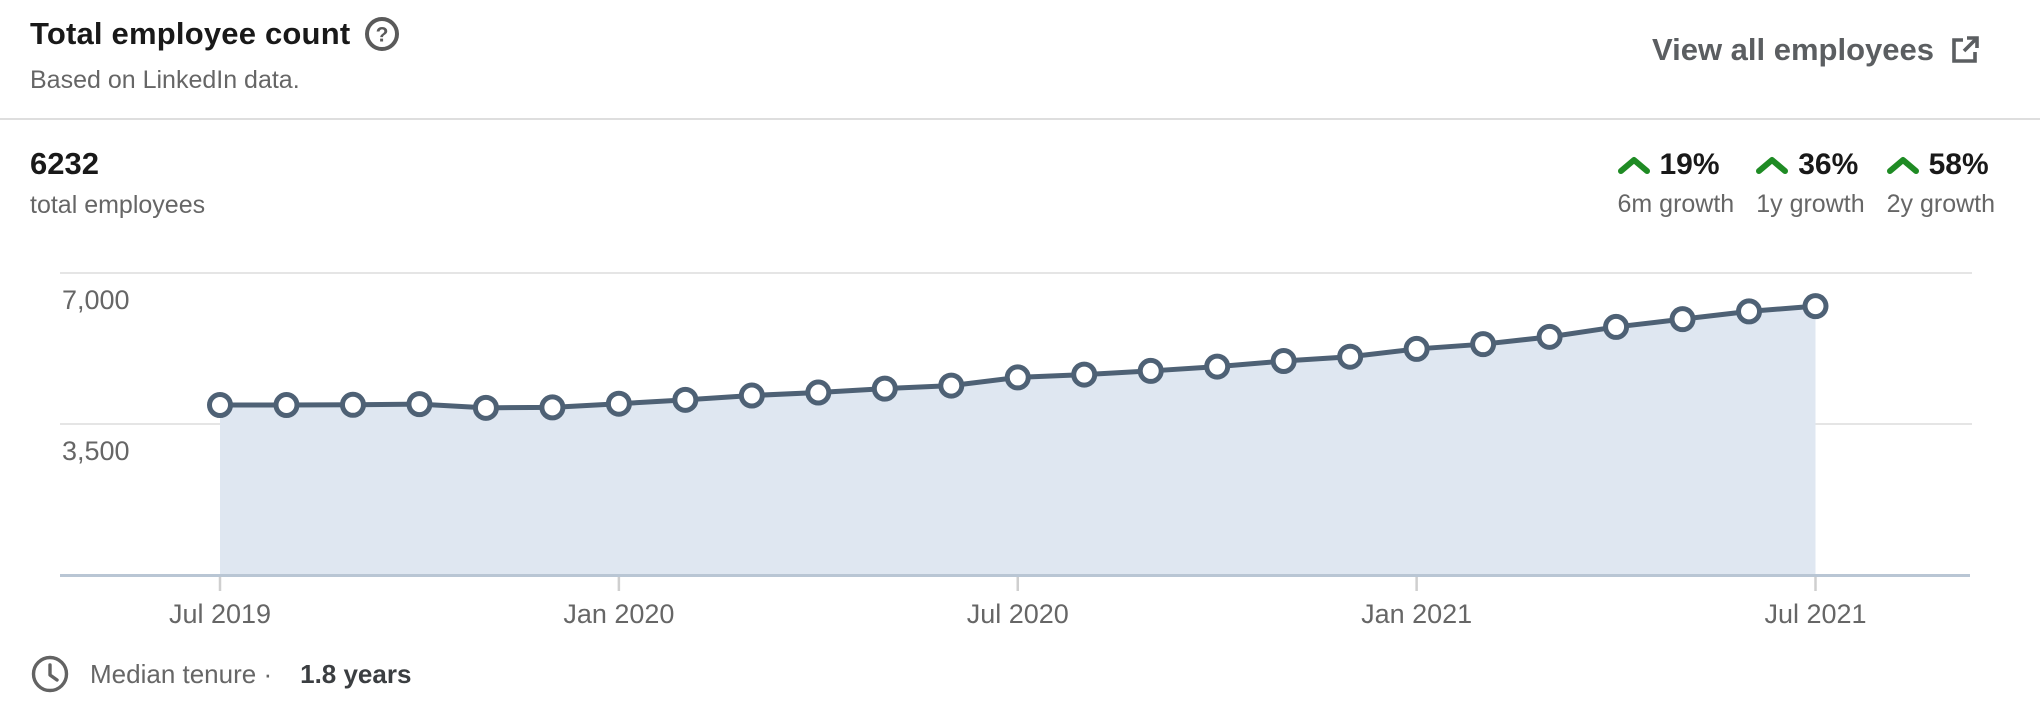 The image size is (2040, 712). I want to click on view-all-employees-label: View all employees, so click(1792, 49).